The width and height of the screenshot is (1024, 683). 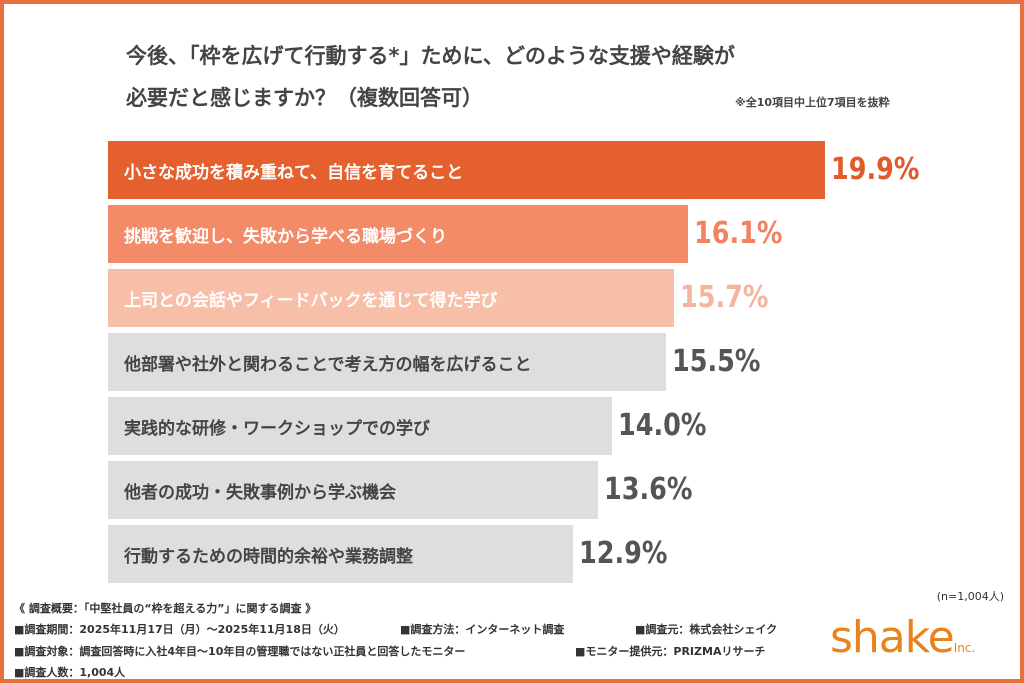 I want to click on footer-provider: ■モニター提供元：PRIZMAリサーチ, so click(x=670, y=651).